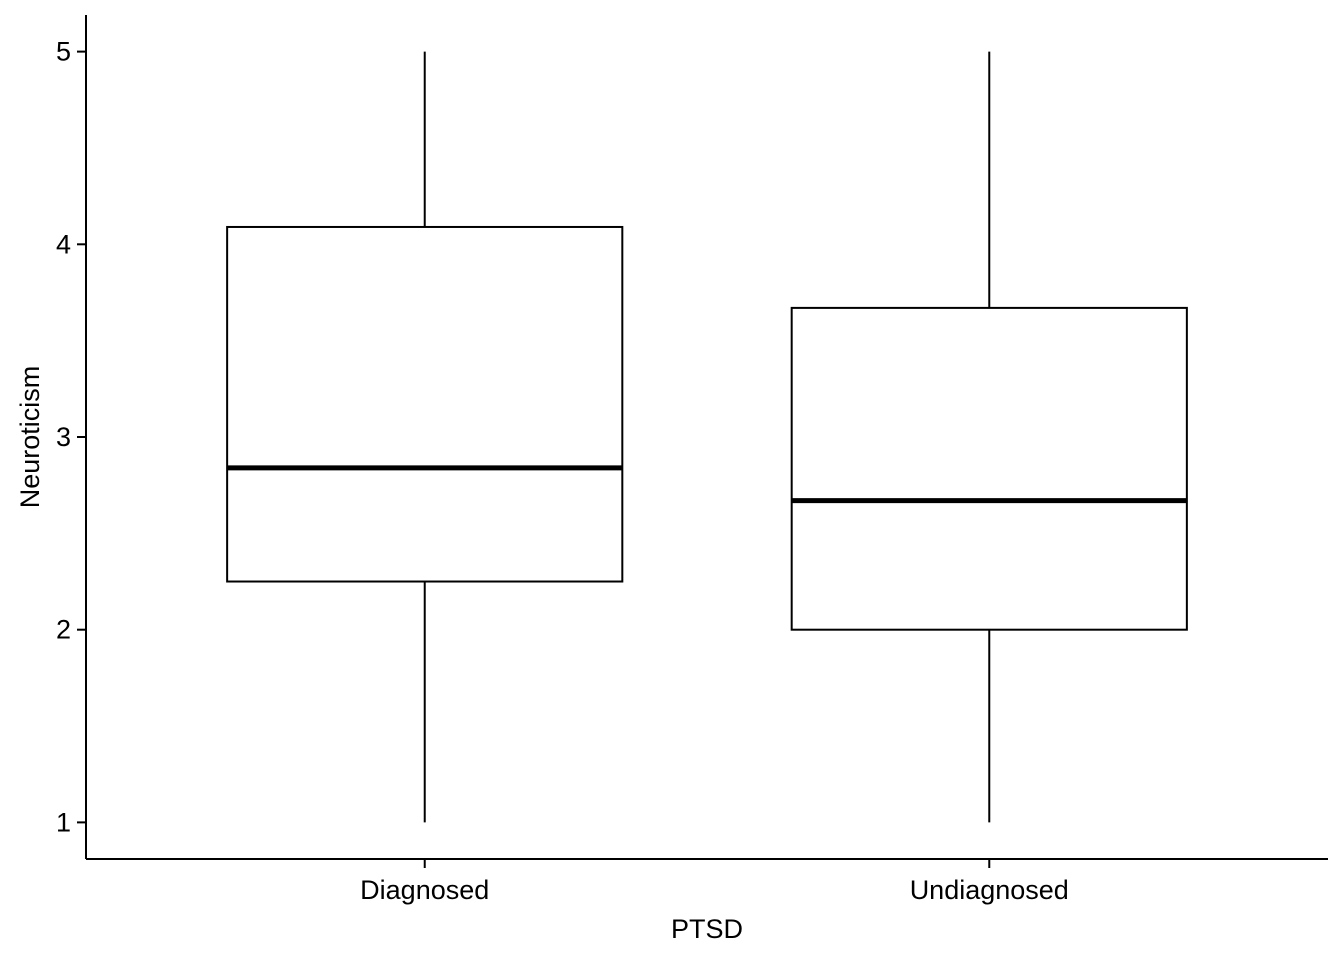  What do you see at coordinates (63, 244) in the screenshot?
I see `y-tick-label: 4` at bounding box center [63, 244].